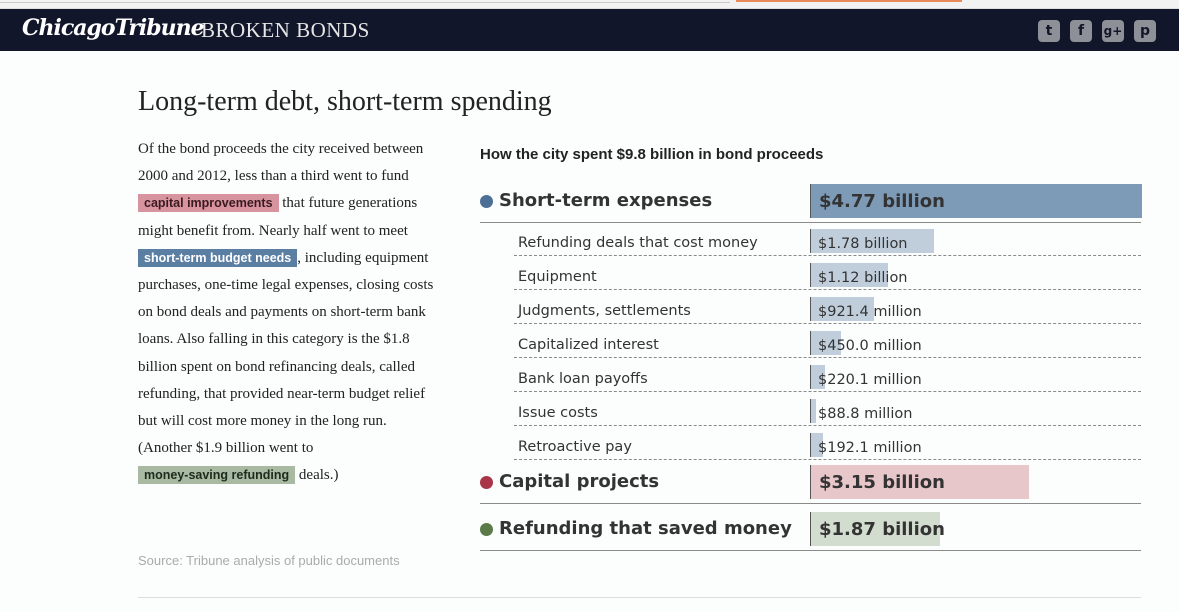 The image size is (1179, 612). Describe the element at coordinates (870, 380) in the screenshot. I see `item-value-bank-loan-payoffs: $220.1 million` at that location.